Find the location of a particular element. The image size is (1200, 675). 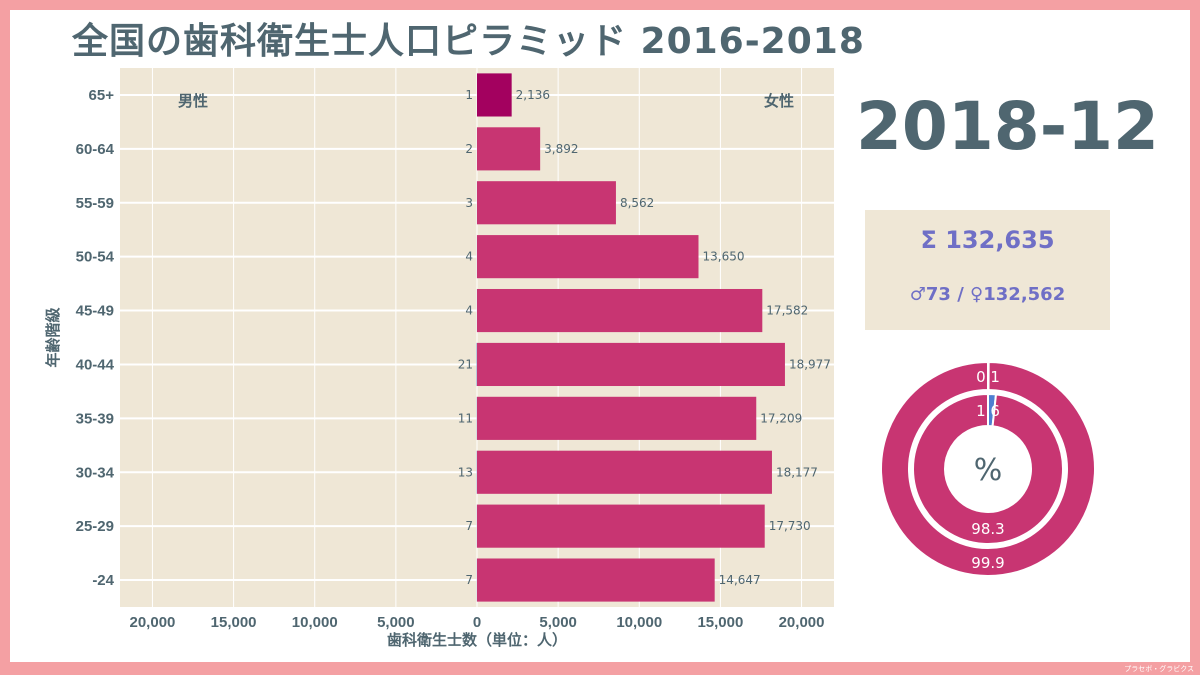

x-tick-label: 0 is located at coordinates (477, 622).